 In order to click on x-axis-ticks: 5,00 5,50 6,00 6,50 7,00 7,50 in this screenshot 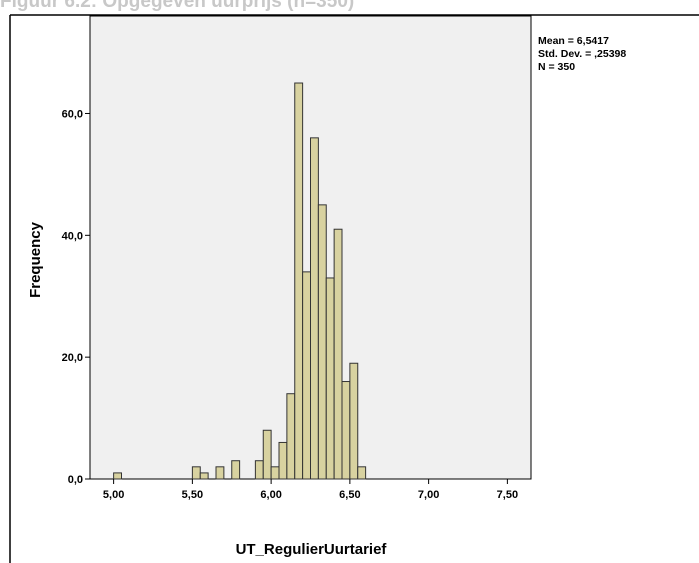, I will do `click(310, 490)`.